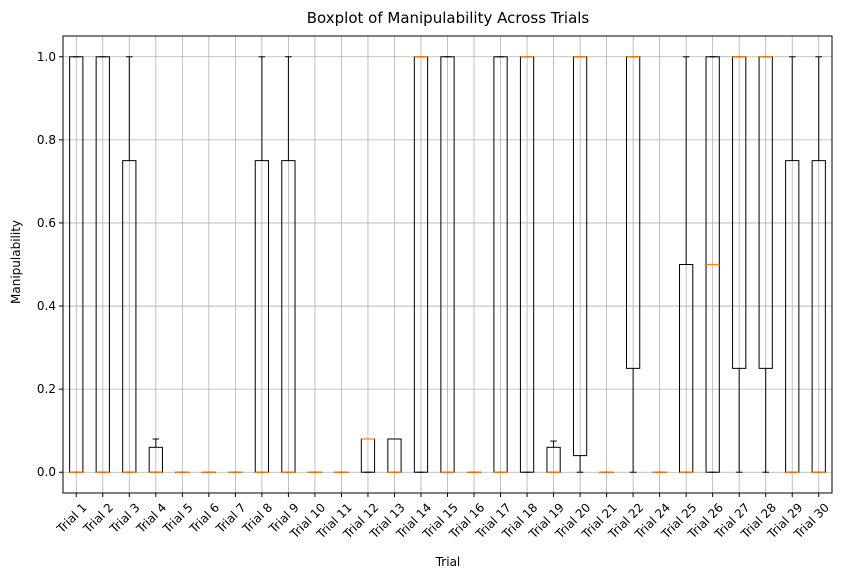 The width and height of the screenshot is (855, 579). I want to click on y-tick-label: 0.0, so click(46, 472).